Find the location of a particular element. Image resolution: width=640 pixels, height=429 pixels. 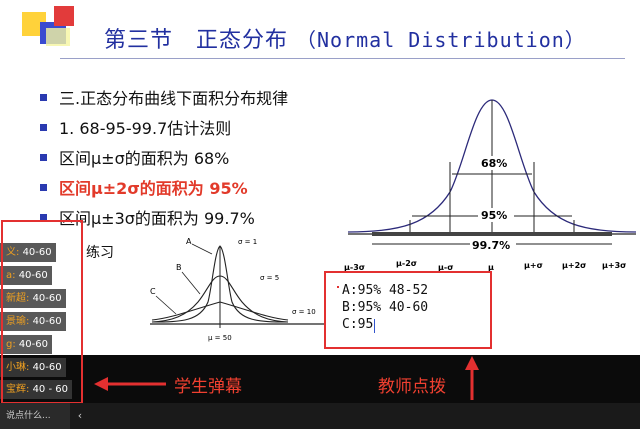

axis-label-mu: μ is located at coordinates (491, 267).